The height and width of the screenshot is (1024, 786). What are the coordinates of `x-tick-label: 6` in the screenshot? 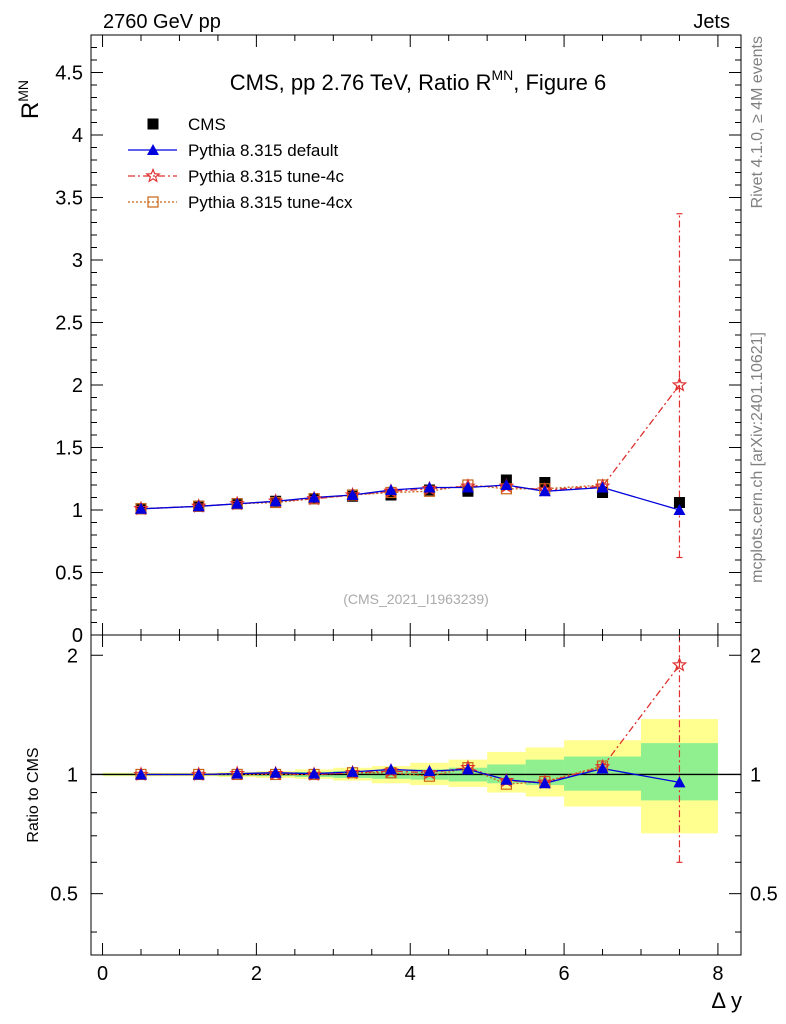 It's located at (564, 974).